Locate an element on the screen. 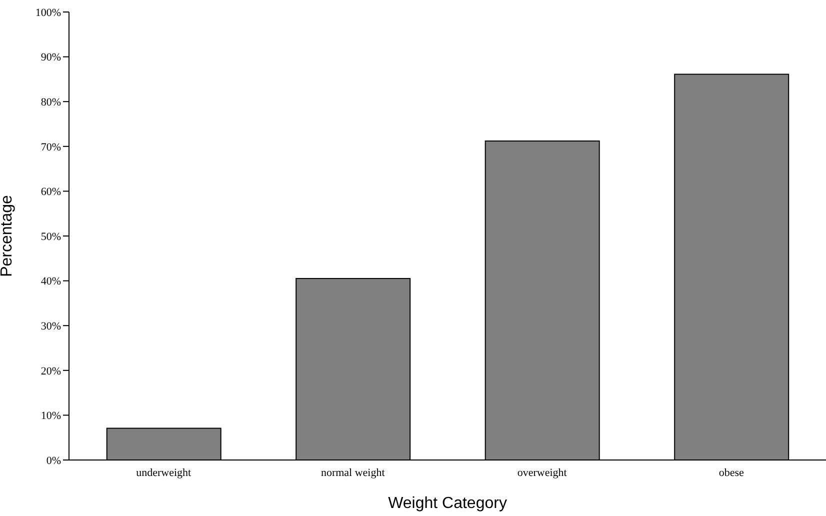 This screenshot has width=826, height=516. y-tick-label: 90% is located at coordinates (50, 58).